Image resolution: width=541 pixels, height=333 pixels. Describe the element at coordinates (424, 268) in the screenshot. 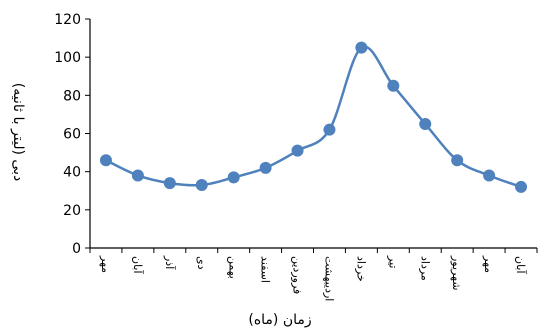

I see `x-tick-label: مرداد` at that location.